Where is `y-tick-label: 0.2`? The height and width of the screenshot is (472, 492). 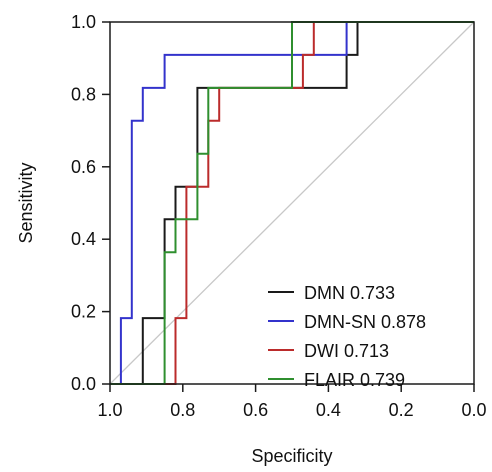 y-tick-label: 0.2 is located at coordinates (83, 312).